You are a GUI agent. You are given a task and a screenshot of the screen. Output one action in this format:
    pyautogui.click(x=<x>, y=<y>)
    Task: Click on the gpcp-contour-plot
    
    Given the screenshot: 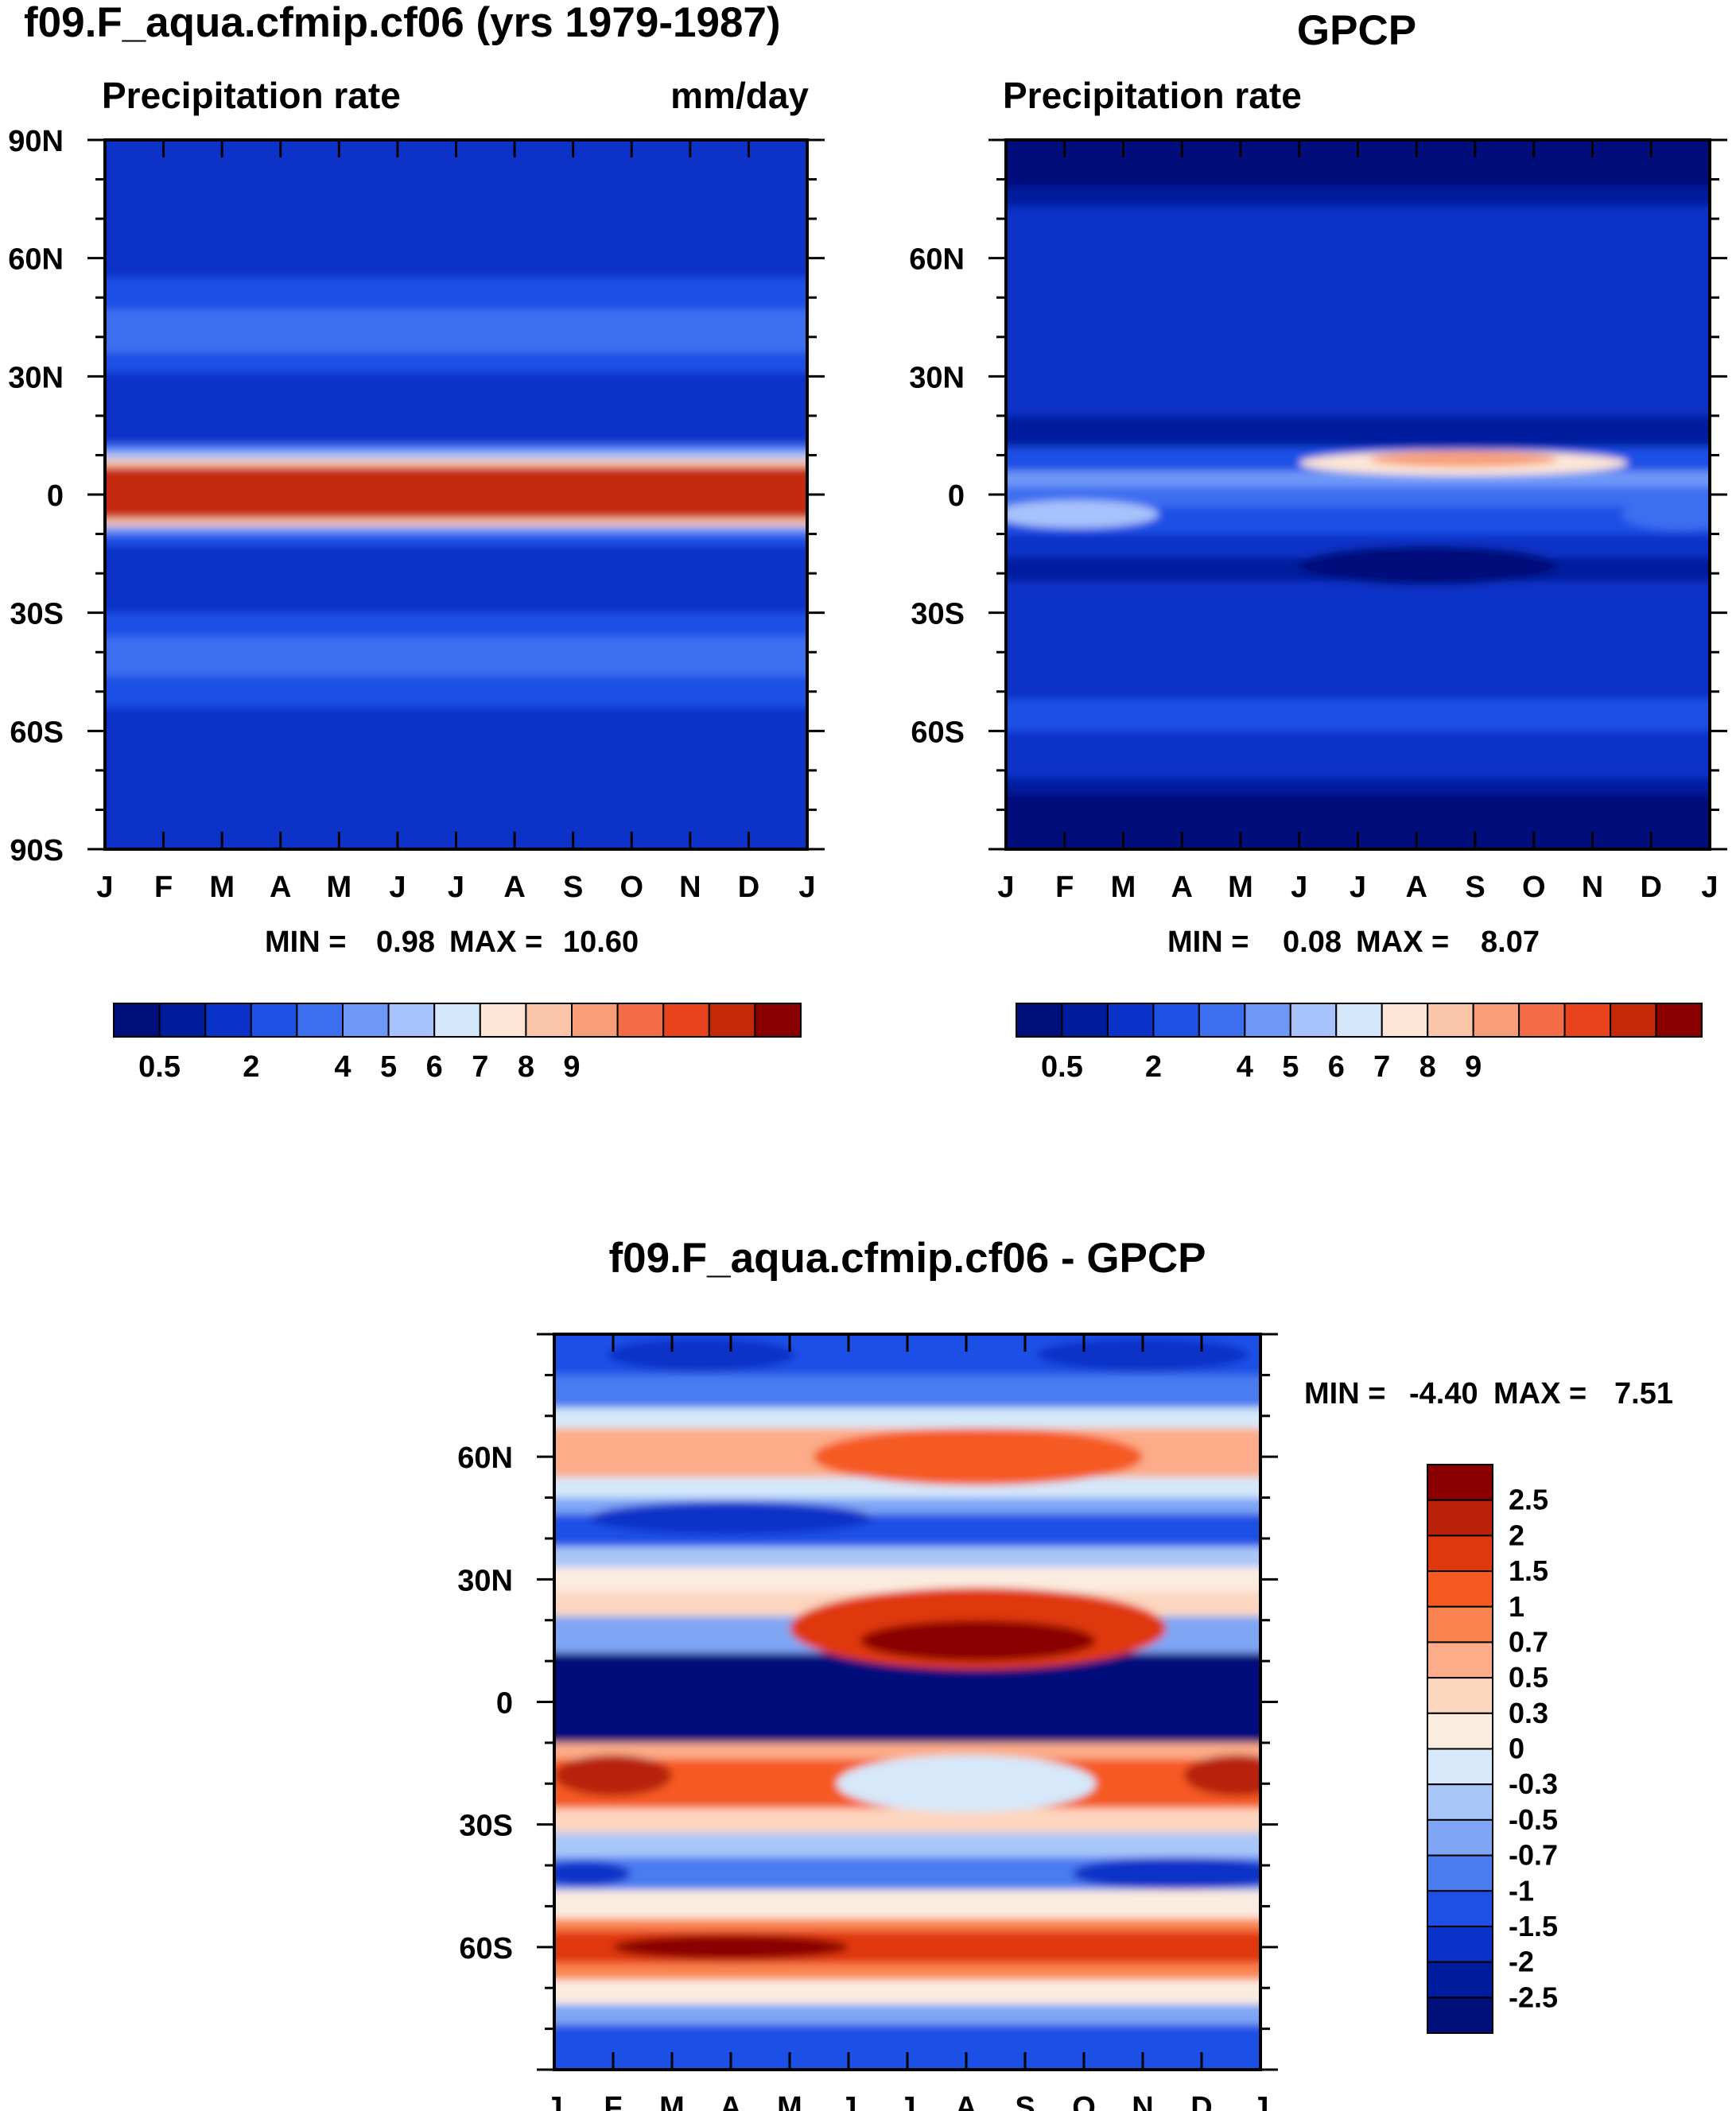 What is the action you would take?
    pyautogui.click(x=1358, y=494)
    